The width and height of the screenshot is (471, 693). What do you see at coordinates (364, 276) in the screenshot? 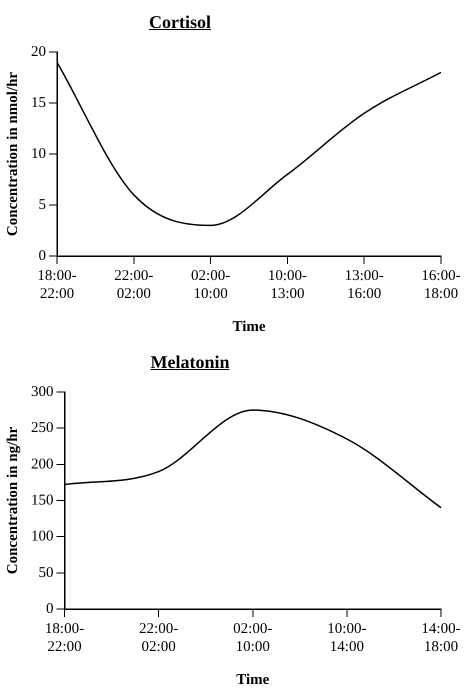
I see `category-label: 13:00-` at bounding box center [364, 276].